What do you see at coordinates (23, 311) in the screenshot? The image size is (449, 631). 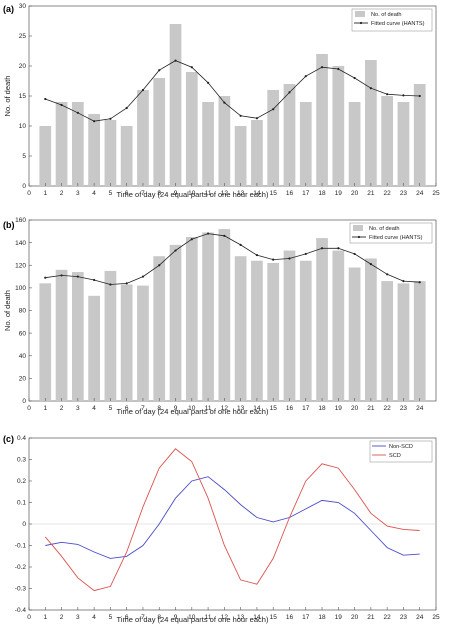 I see `y-tick-label: 80` at bounding box center [23, 311].